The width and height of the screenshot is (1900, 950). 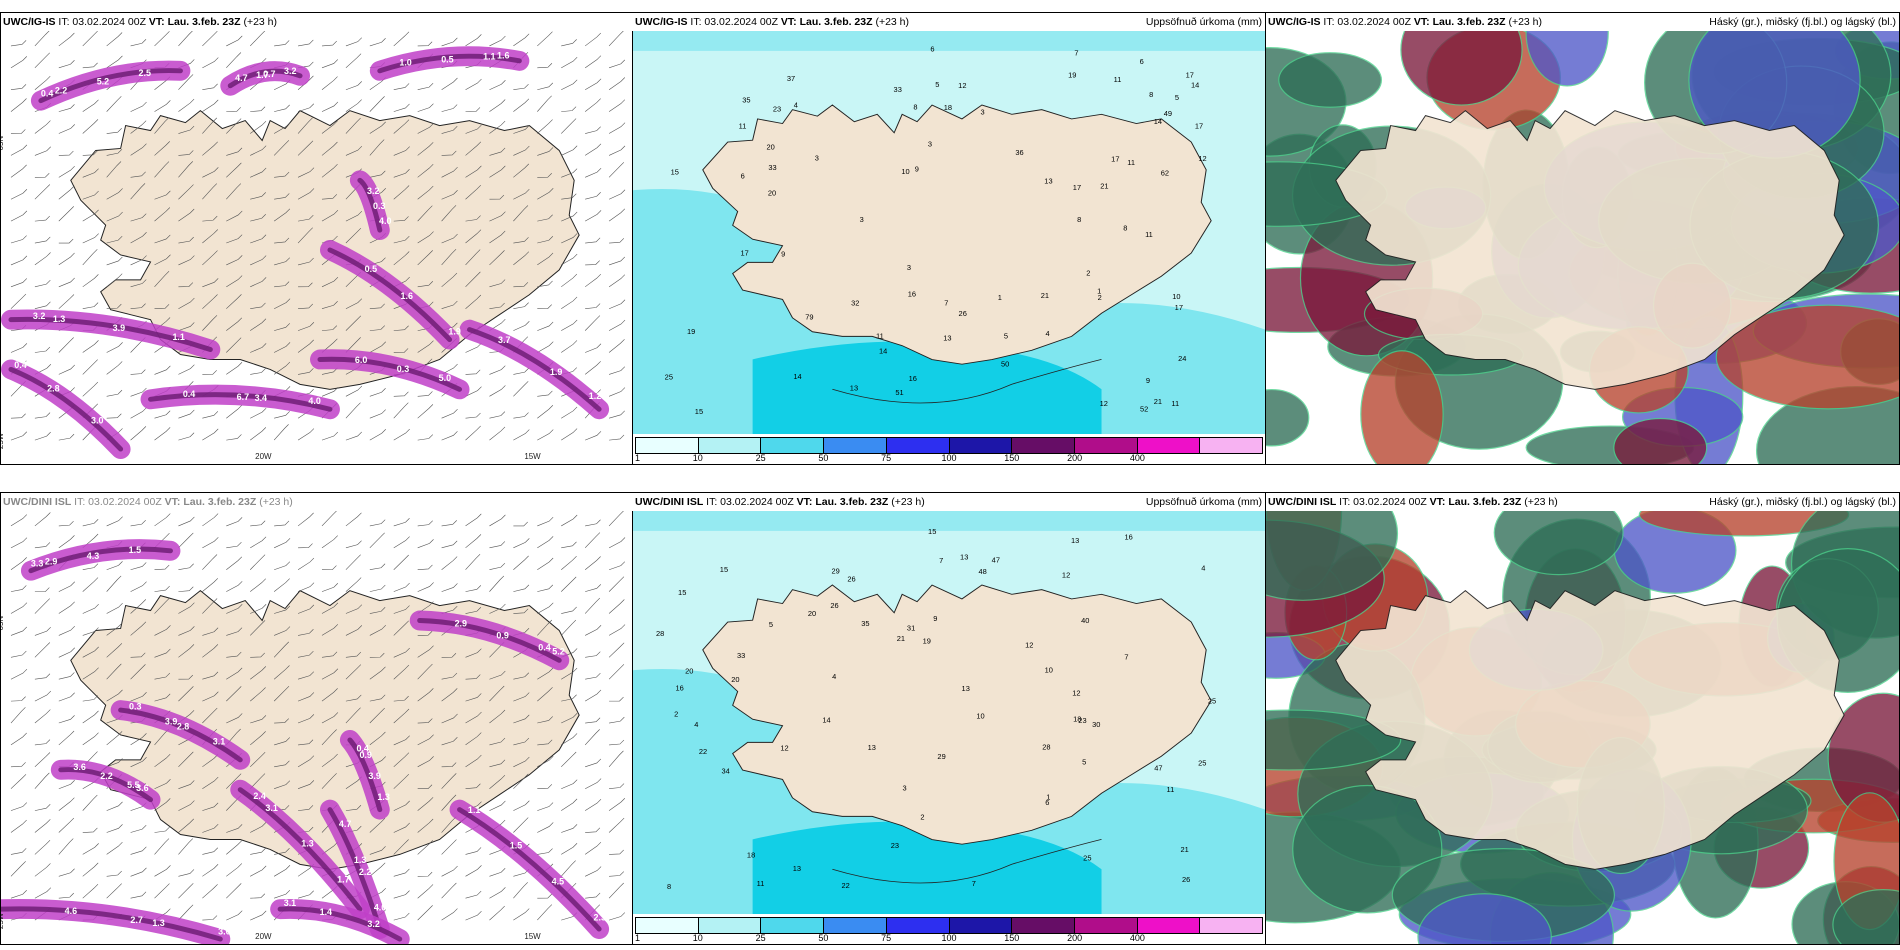 I want to click on precip-value: 48, so click(x=983, y=571).